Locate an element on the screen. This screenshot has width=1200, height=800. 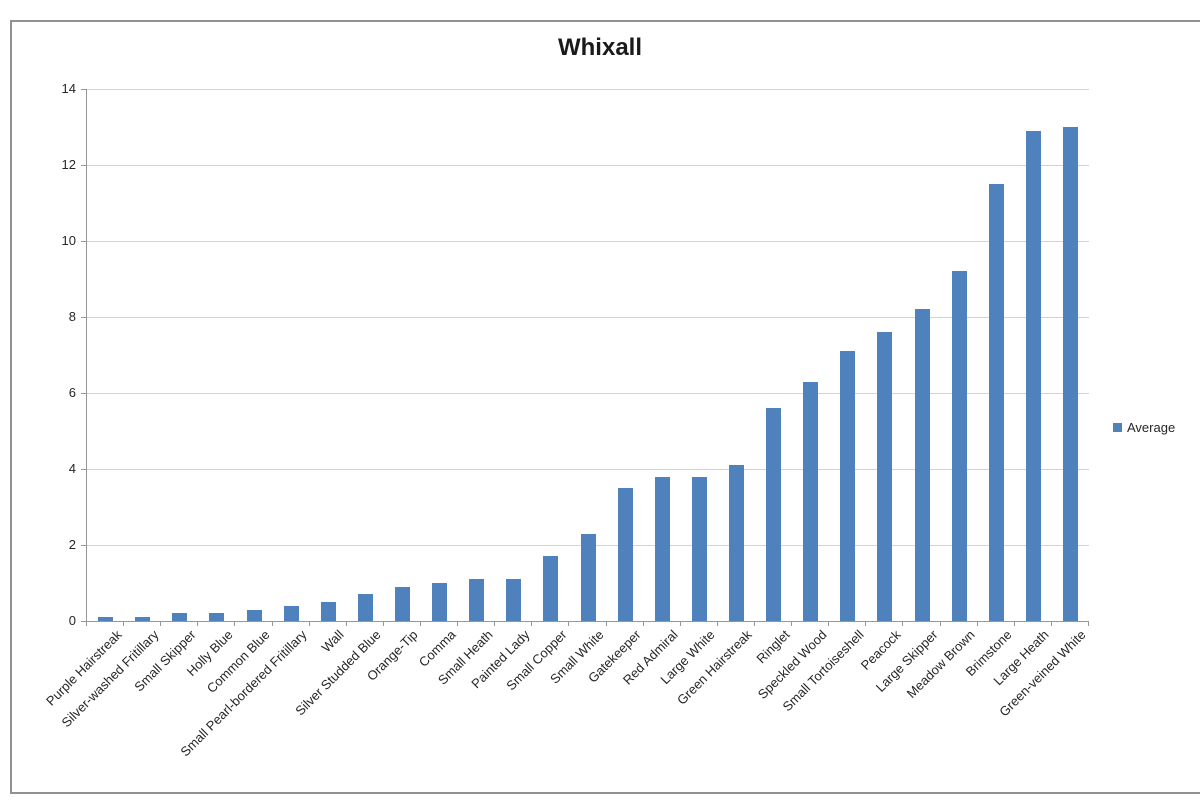
y-tick-label-12: 12 is located at coordinates (68, 164).